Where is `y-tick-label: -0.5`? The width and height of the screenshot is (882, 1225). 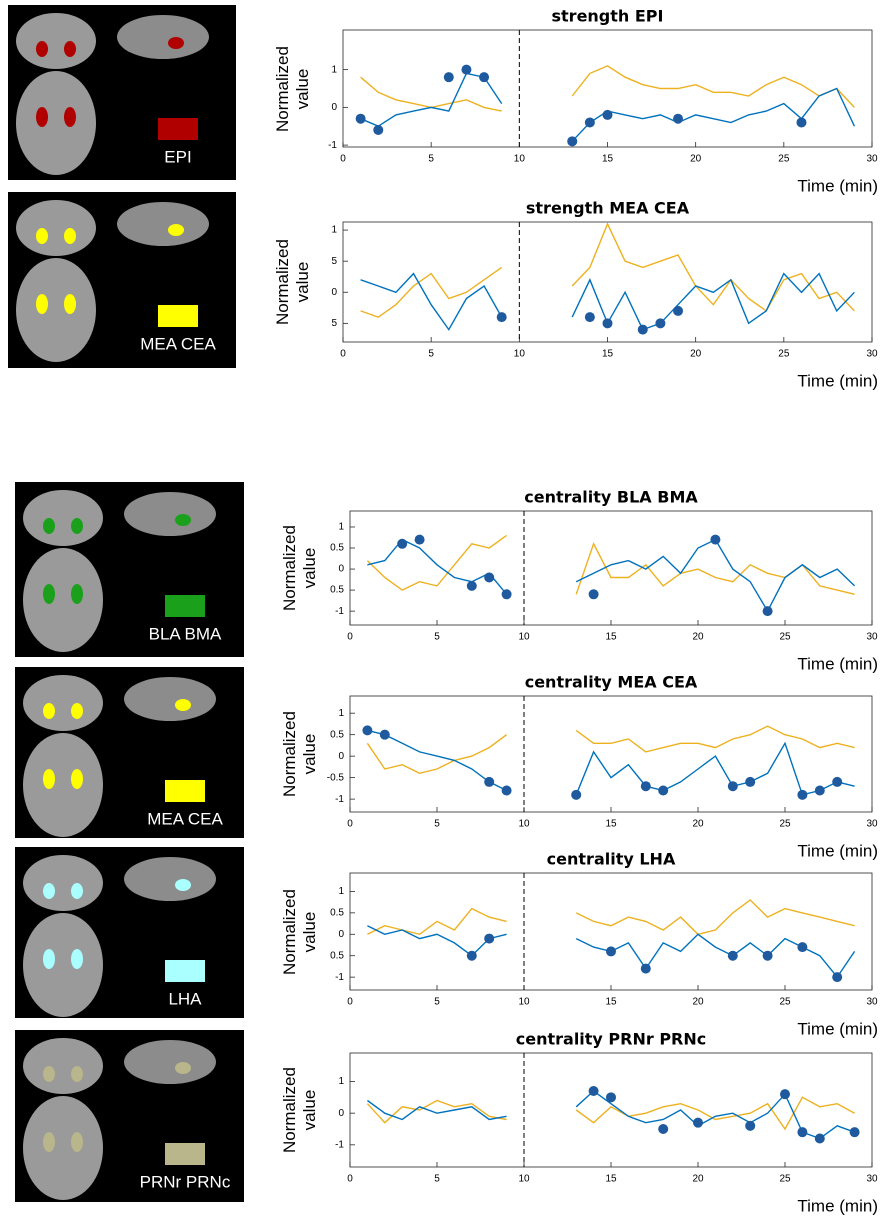 y-tick-label: -0.5 is located at coordinates (336, 777).